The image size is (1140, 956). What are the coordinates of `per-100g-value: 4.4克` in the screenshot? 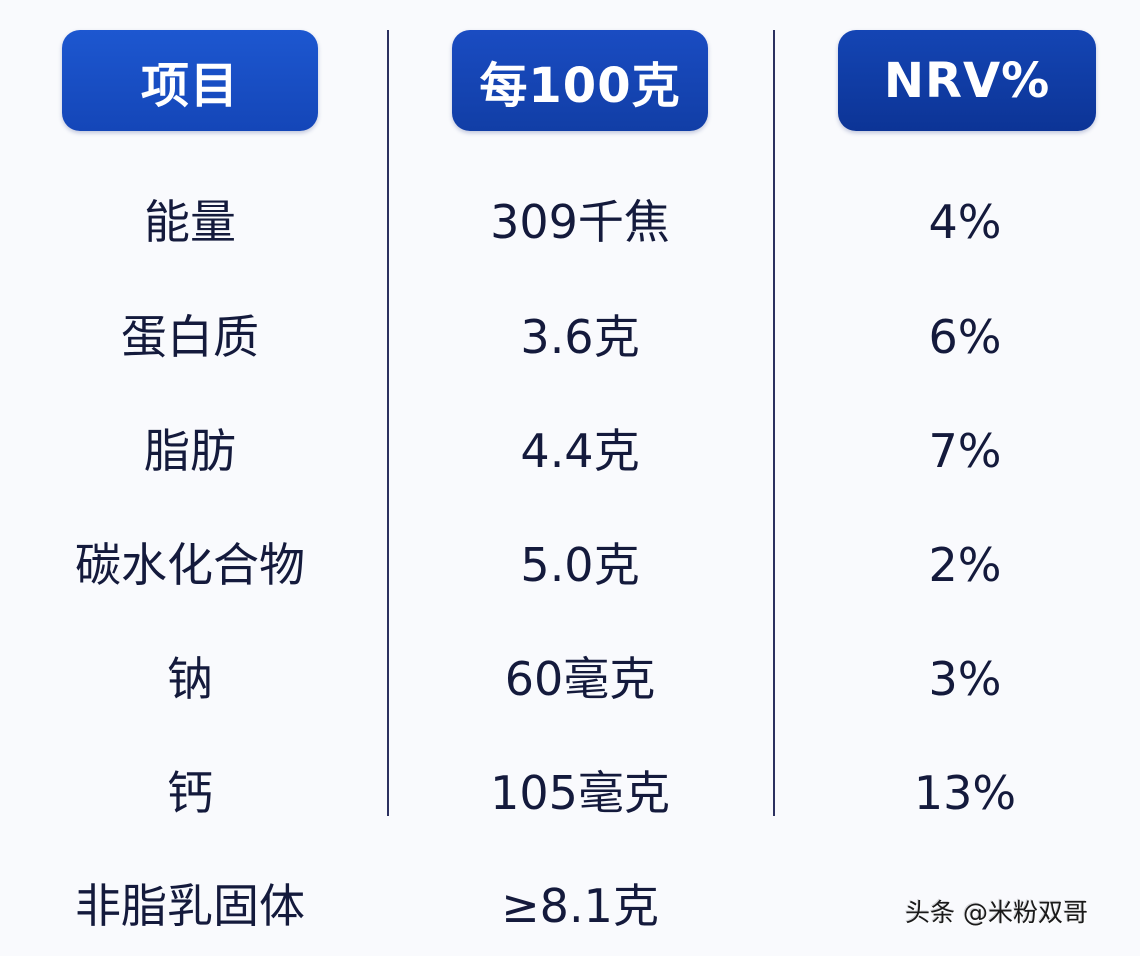 It's located at (580, 451).